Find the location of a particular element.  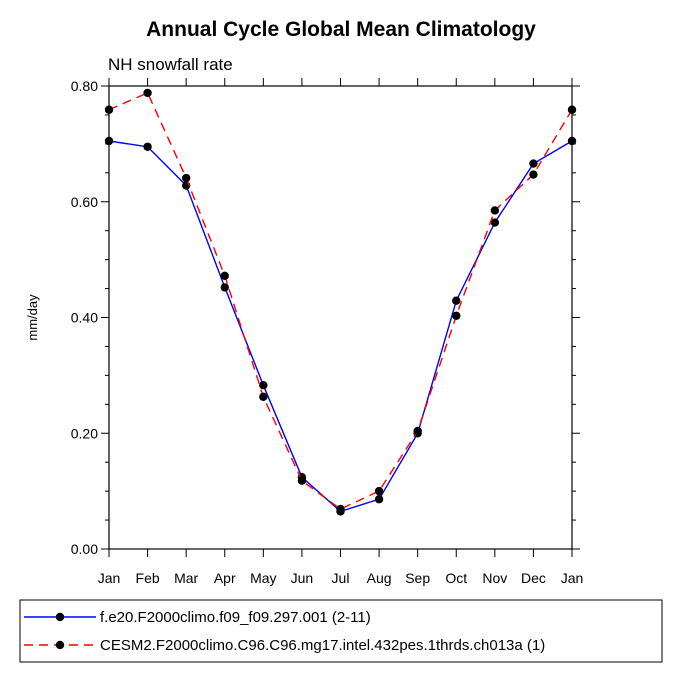

y-axis-label: mm/day is located at coordinates (32, 317).